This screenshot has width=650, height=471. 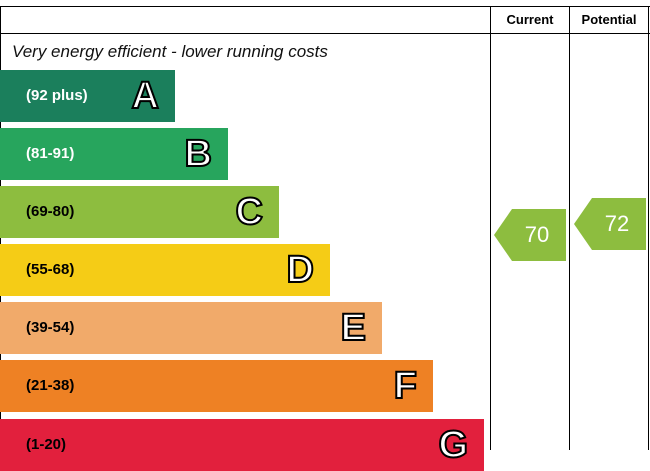 I want to click on band-a: (92 plus) A, so click(x=87, y=96).